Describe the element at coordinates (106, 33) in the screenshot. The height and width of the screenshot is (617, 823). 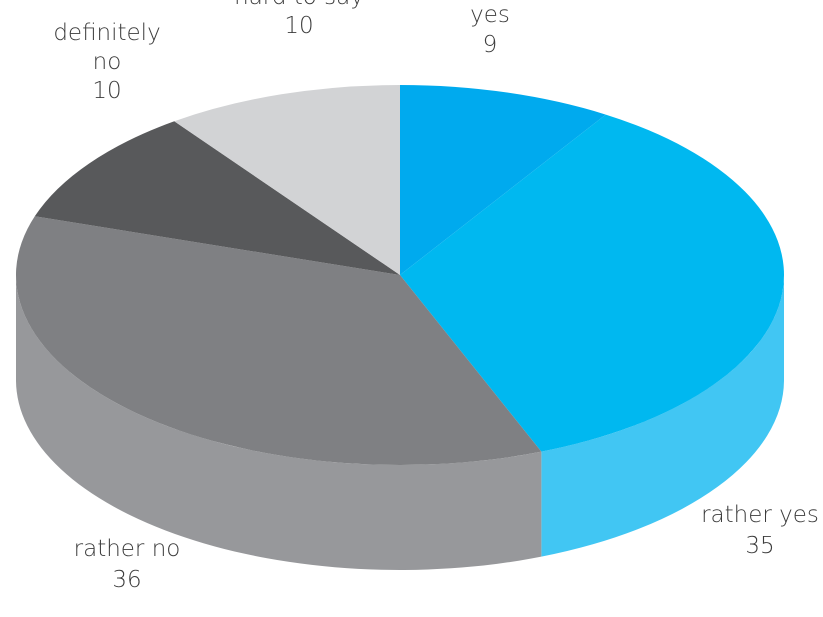
I see `pie-label-line: definitely` at that location.